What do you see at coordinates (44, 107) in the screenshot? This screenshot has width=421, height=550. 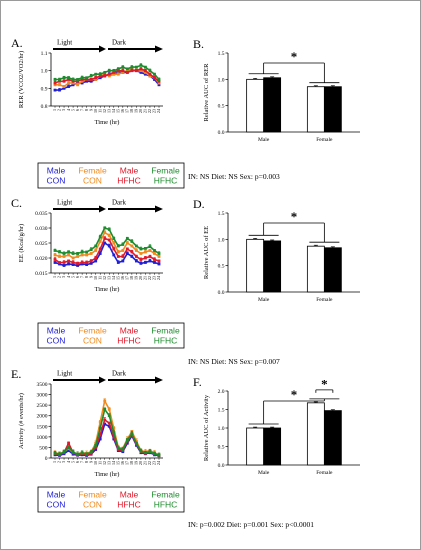 I see `y-tick-label: 0.8` at bounding box center [44, 107].